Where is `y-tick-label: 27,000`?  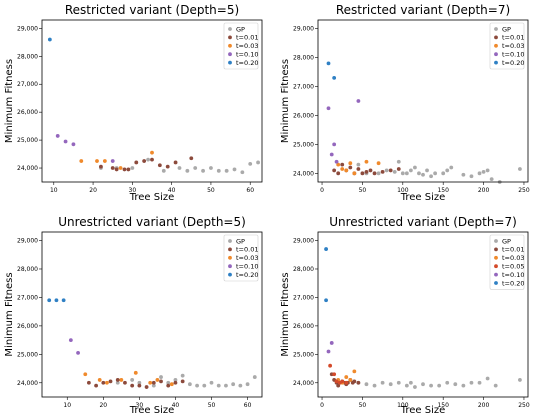 y-tick-label: 27,000 is located at coordinates (27, 297).